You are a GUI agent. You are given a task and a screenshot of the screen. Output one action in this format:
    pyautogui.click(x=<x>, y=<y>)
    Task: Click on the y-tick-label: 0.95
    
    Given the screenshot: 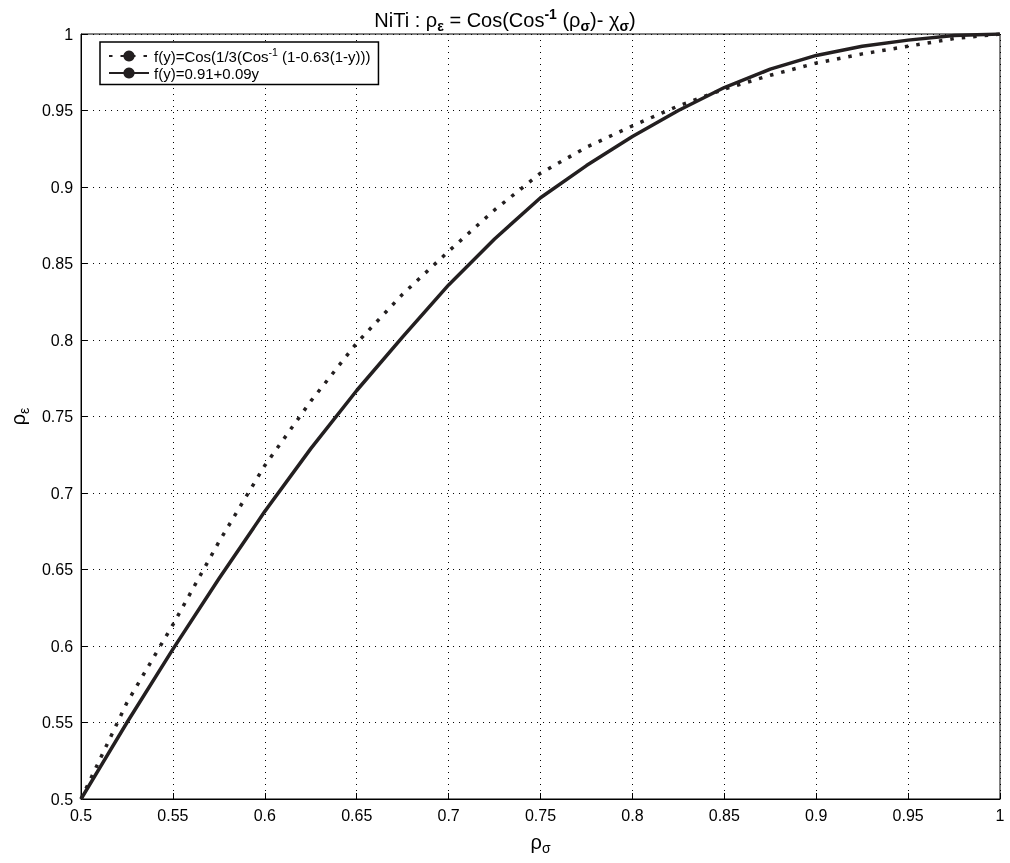 What is the action you would take?
    pyautogui.click(x=57, y=110)
    